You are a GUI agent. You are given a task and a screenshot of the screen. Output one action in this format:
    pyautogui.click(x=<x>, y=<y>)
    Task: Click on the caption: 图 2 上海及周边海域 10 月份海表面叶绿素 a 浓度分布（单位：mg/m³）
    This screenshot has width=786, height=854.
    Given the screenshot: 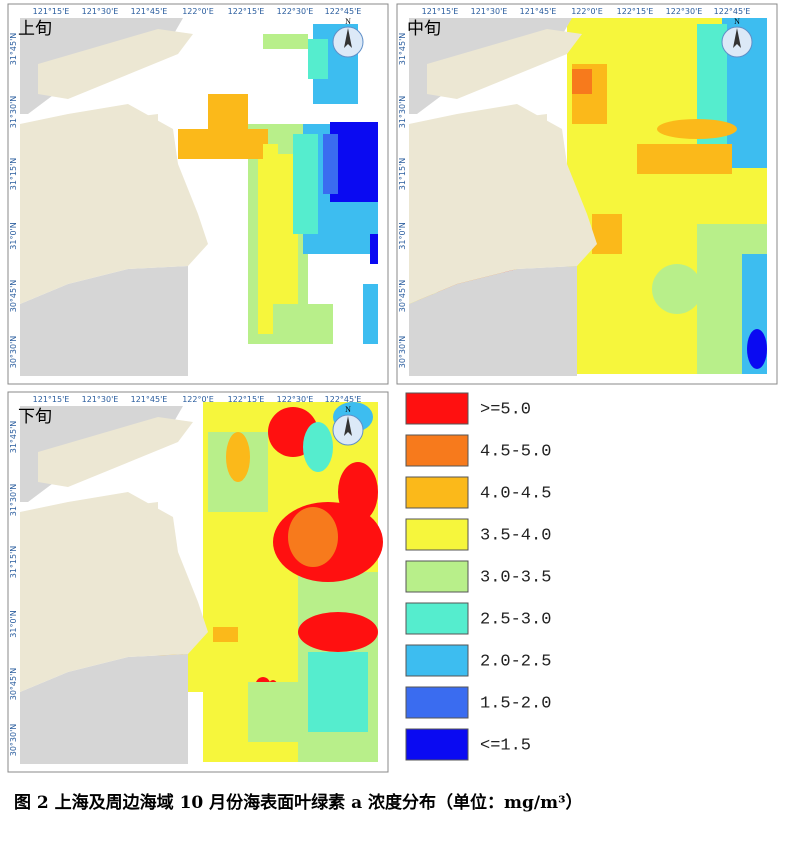 What is the action you would take?
    pyautogui.click(x=298, y=802)
    